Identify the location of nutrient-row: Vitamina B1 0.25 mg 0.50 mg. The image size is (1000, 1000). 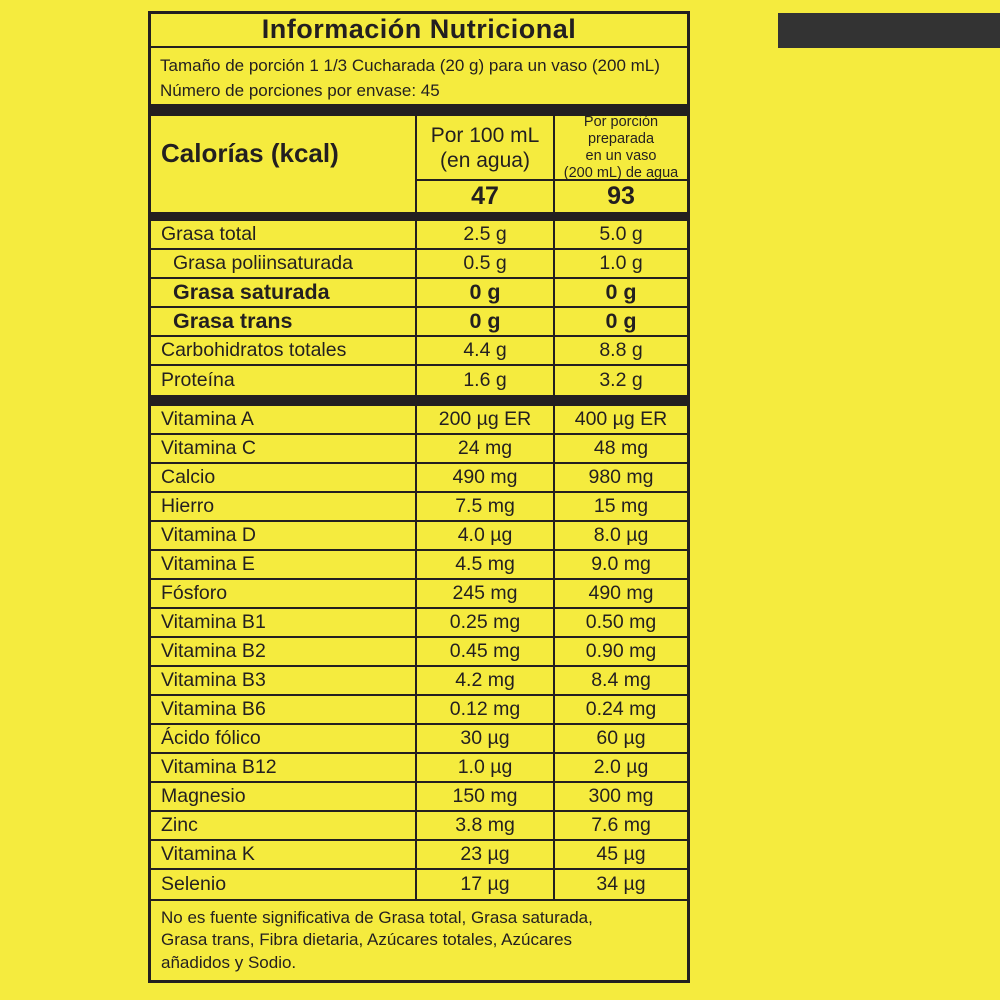
(419, 623).